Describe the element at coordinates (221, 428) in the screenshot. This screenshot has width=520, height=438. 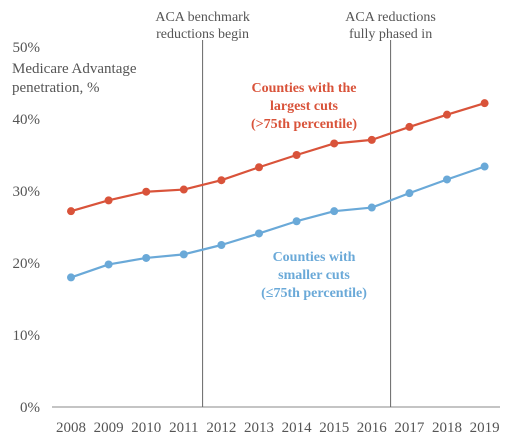
I see `x-tick-label: 2012` at that location.